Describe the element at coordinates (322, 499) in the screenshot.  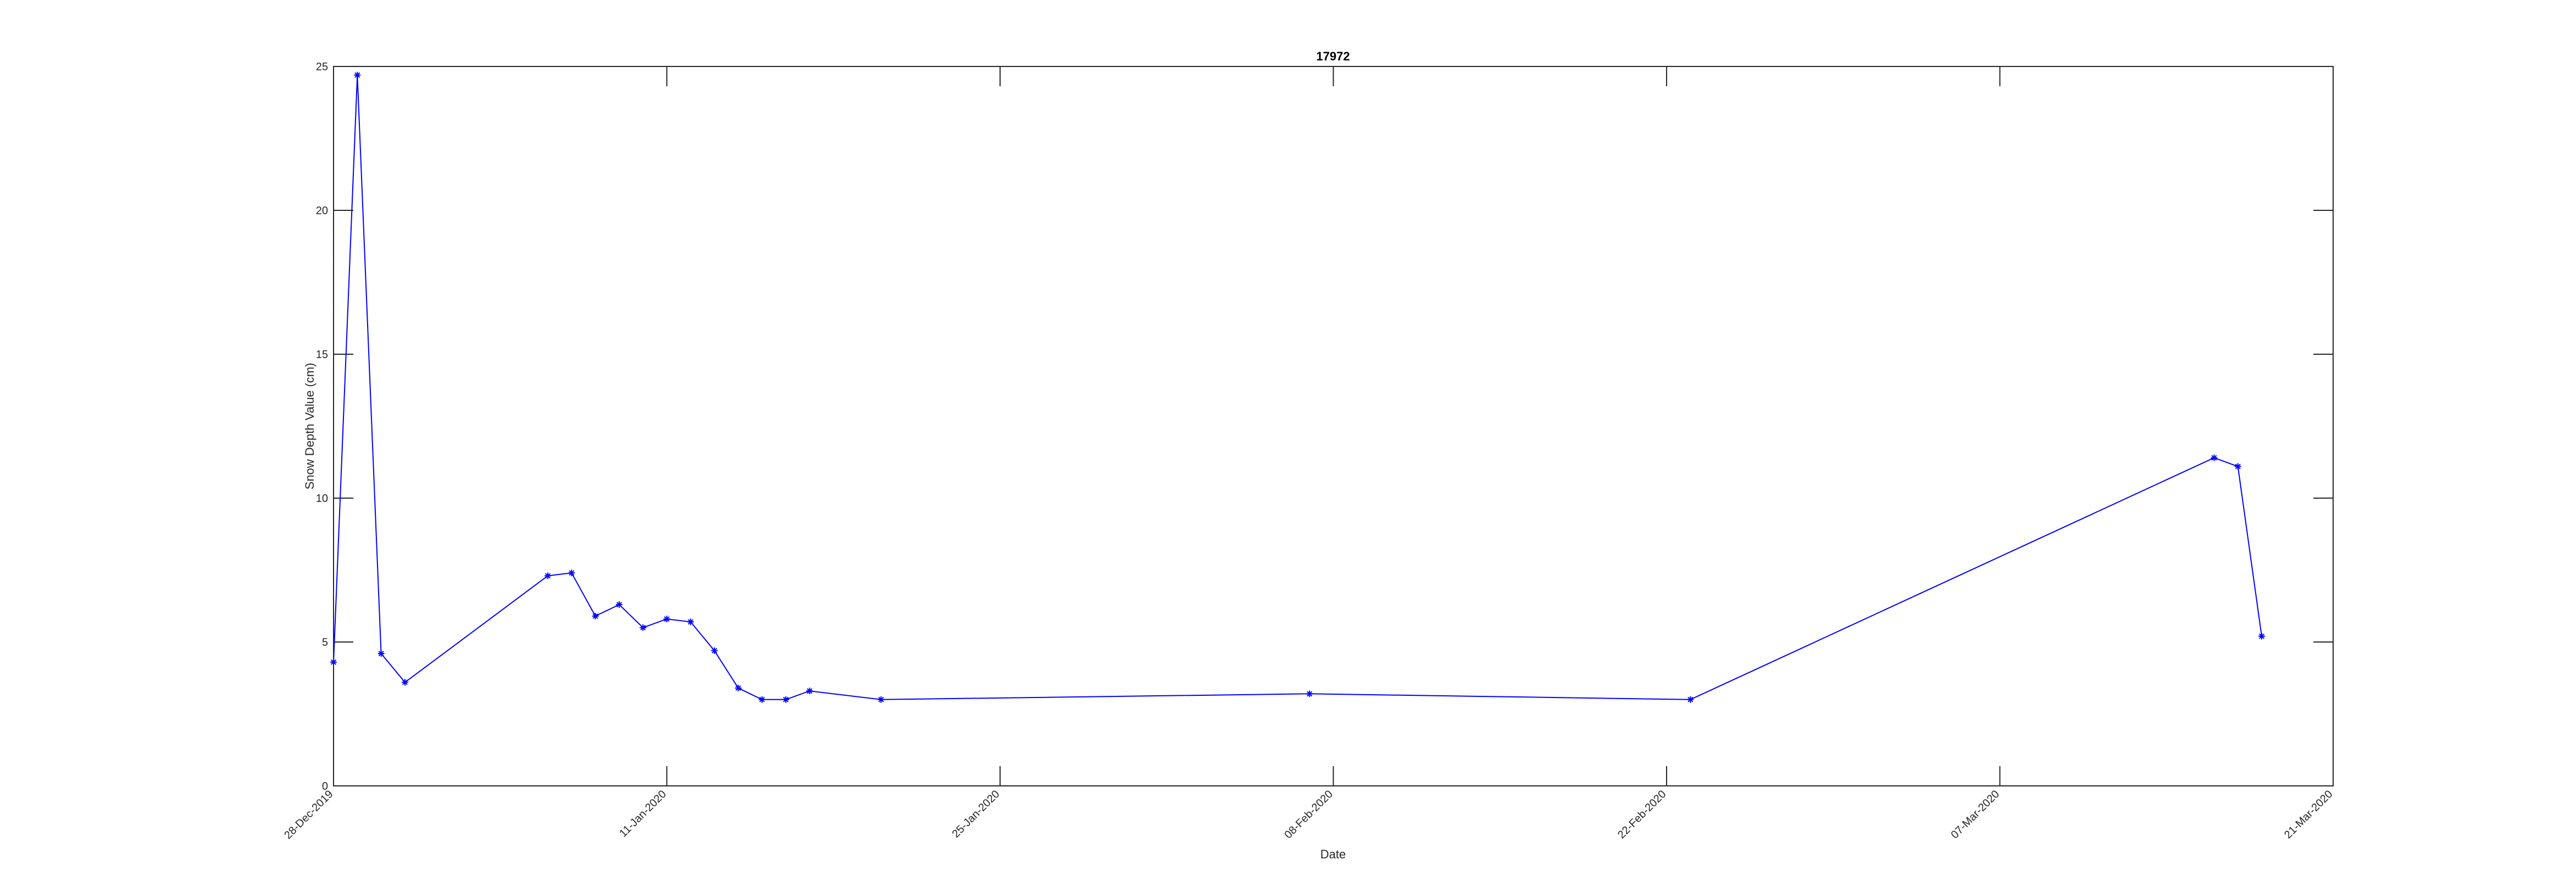
I see `y-tick-label: 10` at that location.